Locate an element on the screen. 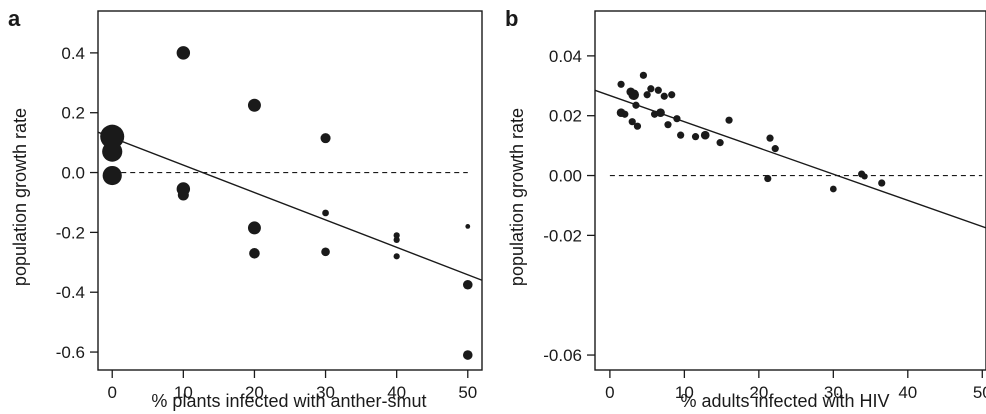 This screenshot has width=986, height=414. panel-a-y-ticks: -0.6 -0.4 -0.2 0.0 0.2 0.4 is located at coordinates (77, 203).